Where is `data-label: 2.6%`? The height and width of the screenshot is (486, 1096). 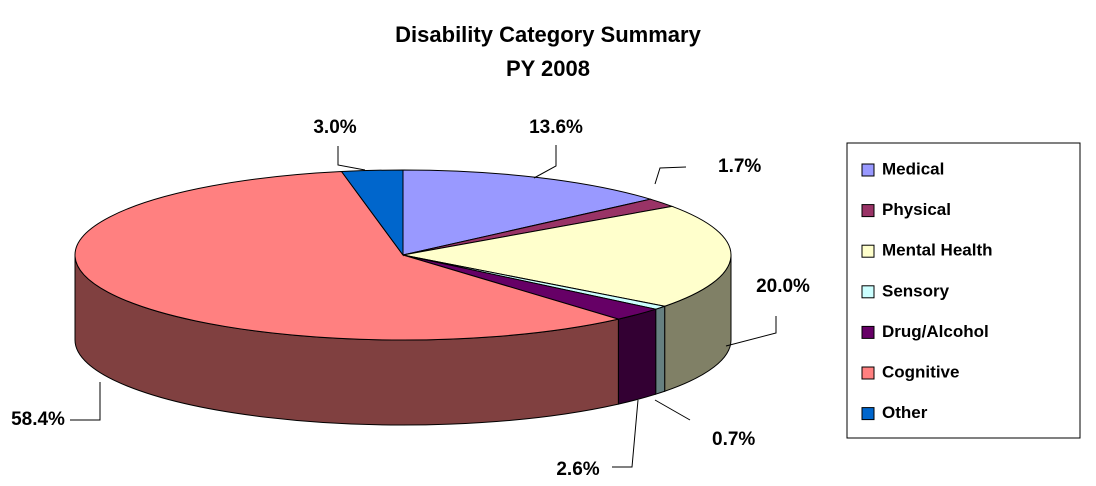
data-label: 2.6% is located at coordinates (577, 469).